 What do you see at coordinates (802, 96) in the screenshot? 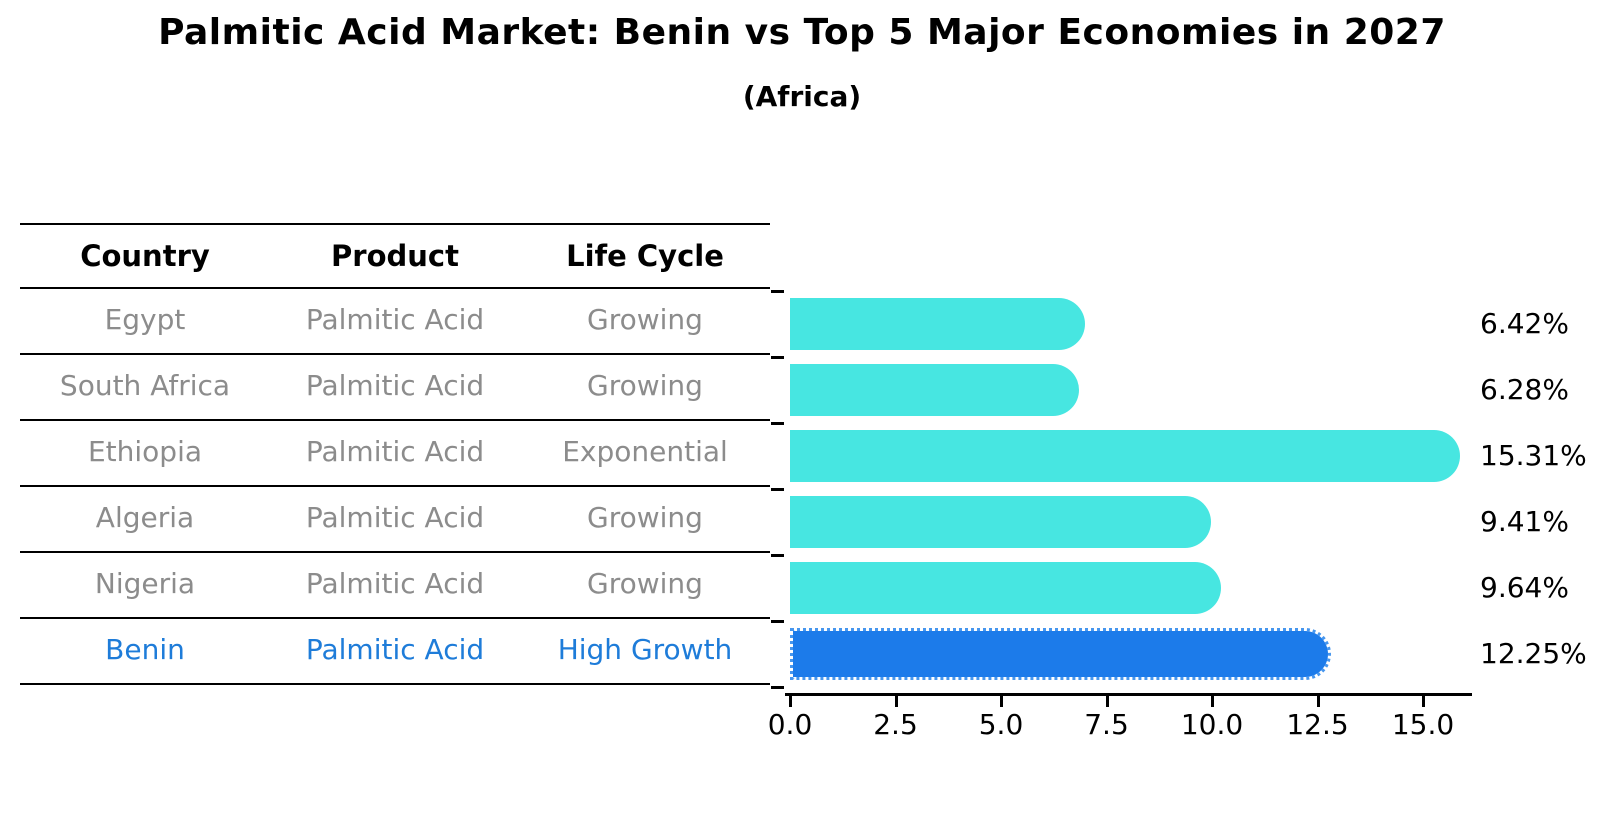
I see `chart-subtitle: (Africa)` at bounding box center [802, 96].